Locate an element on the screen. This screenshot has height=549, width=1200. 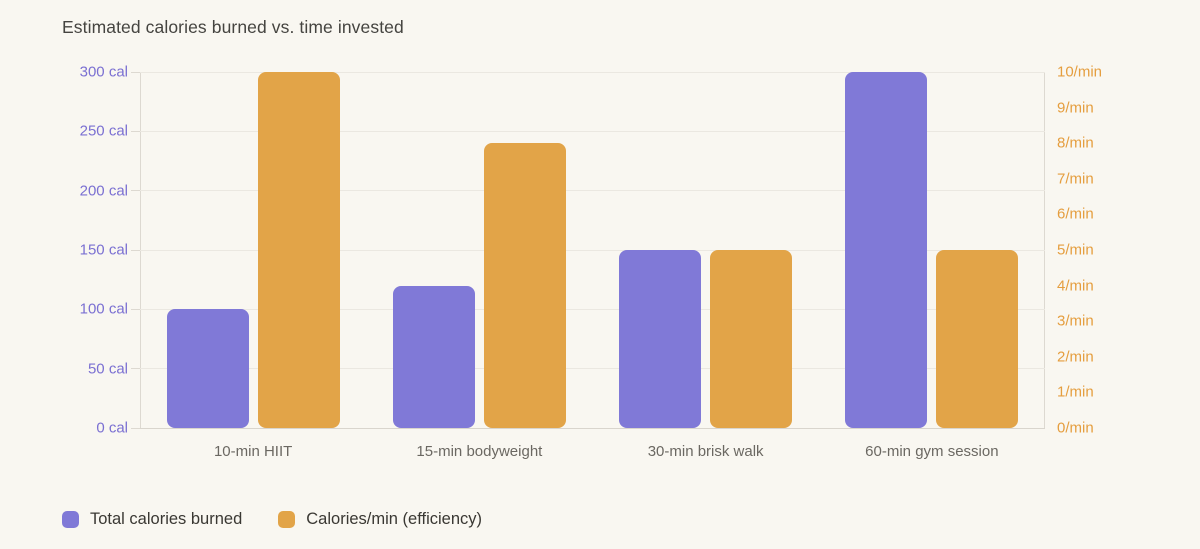
right-axis-label: 0/min is located at coordinates (1075, 428).